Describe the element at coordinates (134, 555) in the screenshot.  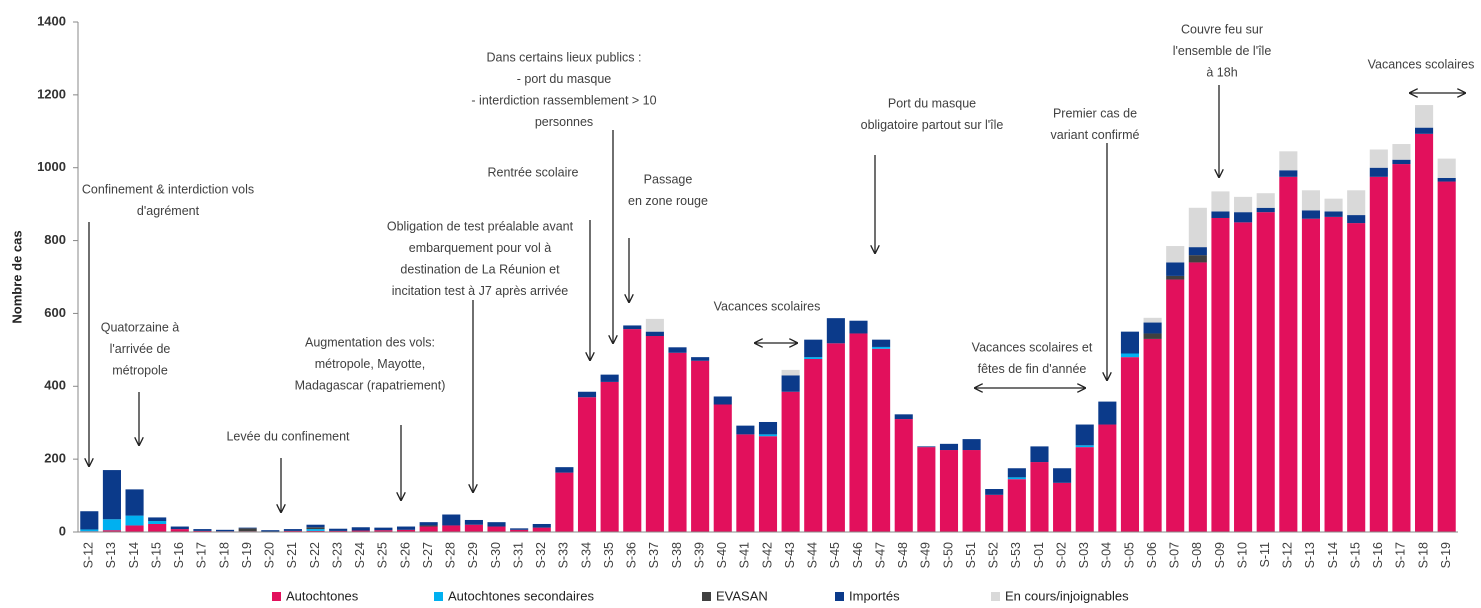
I see `x-tick-label: S-14` at that location.